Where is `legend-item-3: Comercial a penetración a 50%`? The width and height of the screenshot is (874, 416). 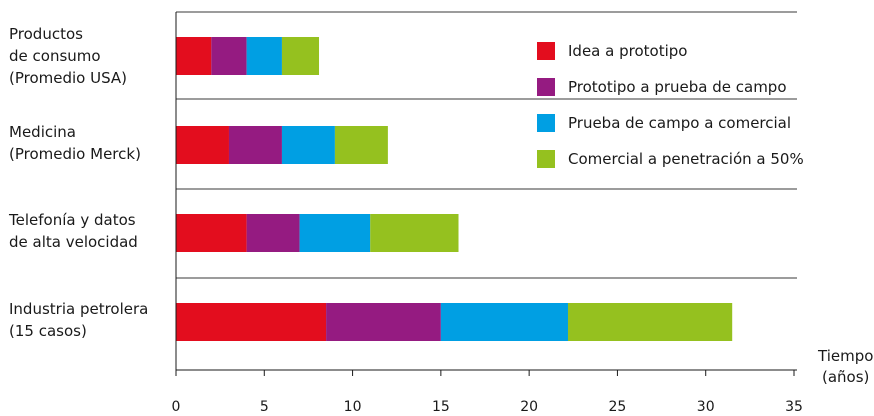 legend-item-3: Comercial a penetración a 50% is located at coordinates (670, 159).